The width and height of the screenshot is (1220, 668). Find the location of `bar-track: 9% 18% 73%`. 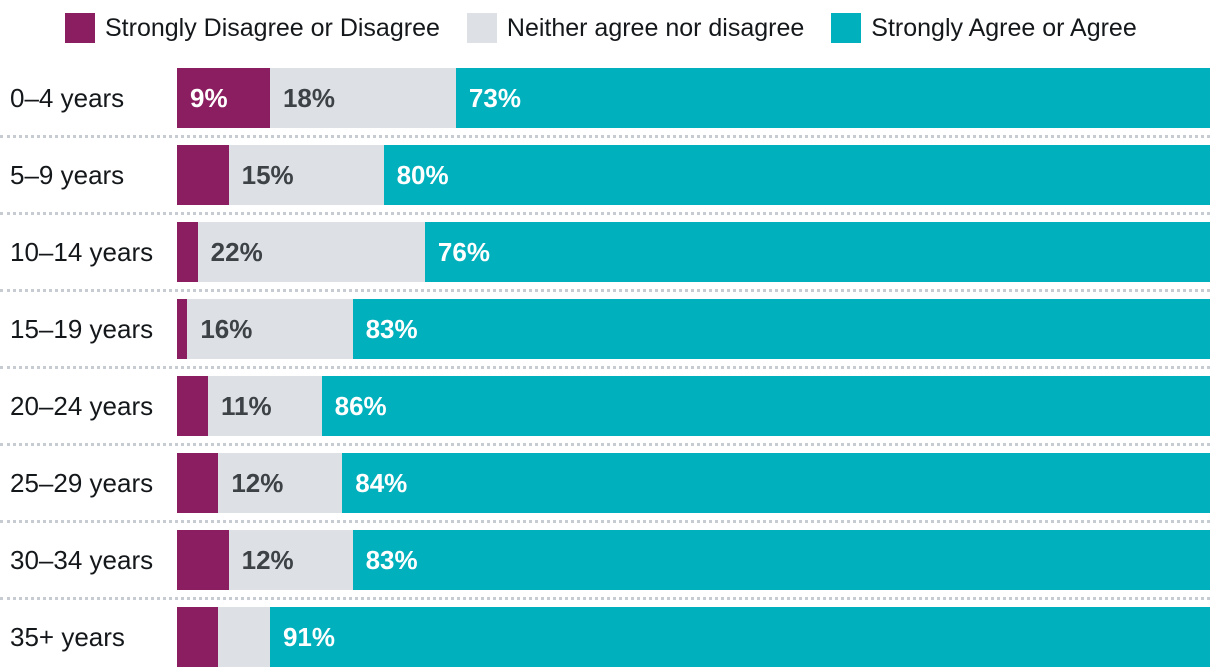

bar-track: 9% 18% 73% is located at coordinates (693, 98).